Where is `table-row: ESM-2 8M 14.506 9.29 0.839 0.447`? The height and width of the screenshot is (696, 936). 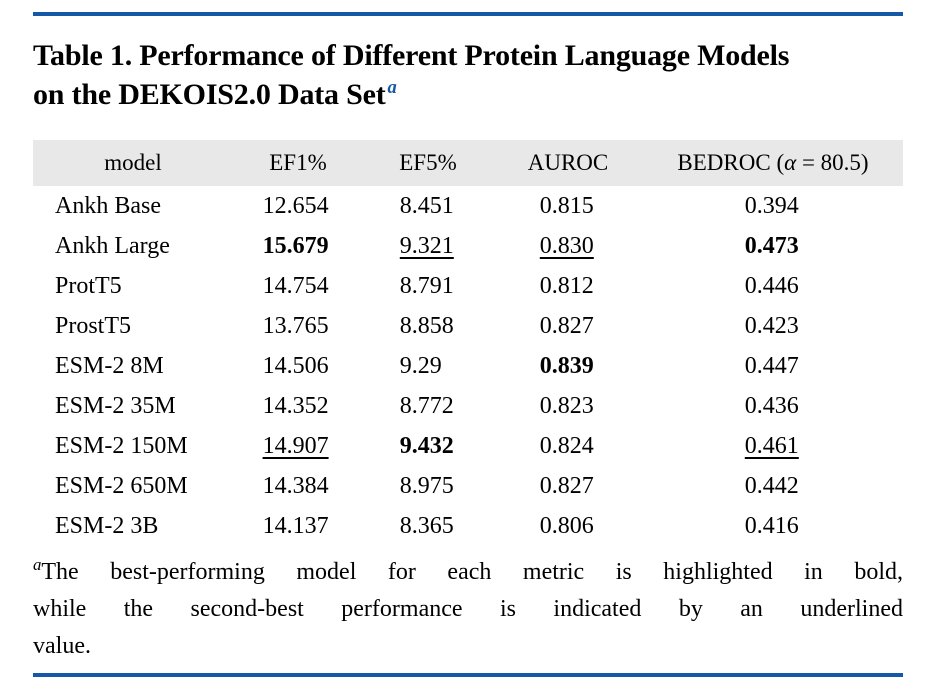 table-row: ESM-2 8M 14.506 9.29 0.839 0.447 is located at coordinates (468, 366).